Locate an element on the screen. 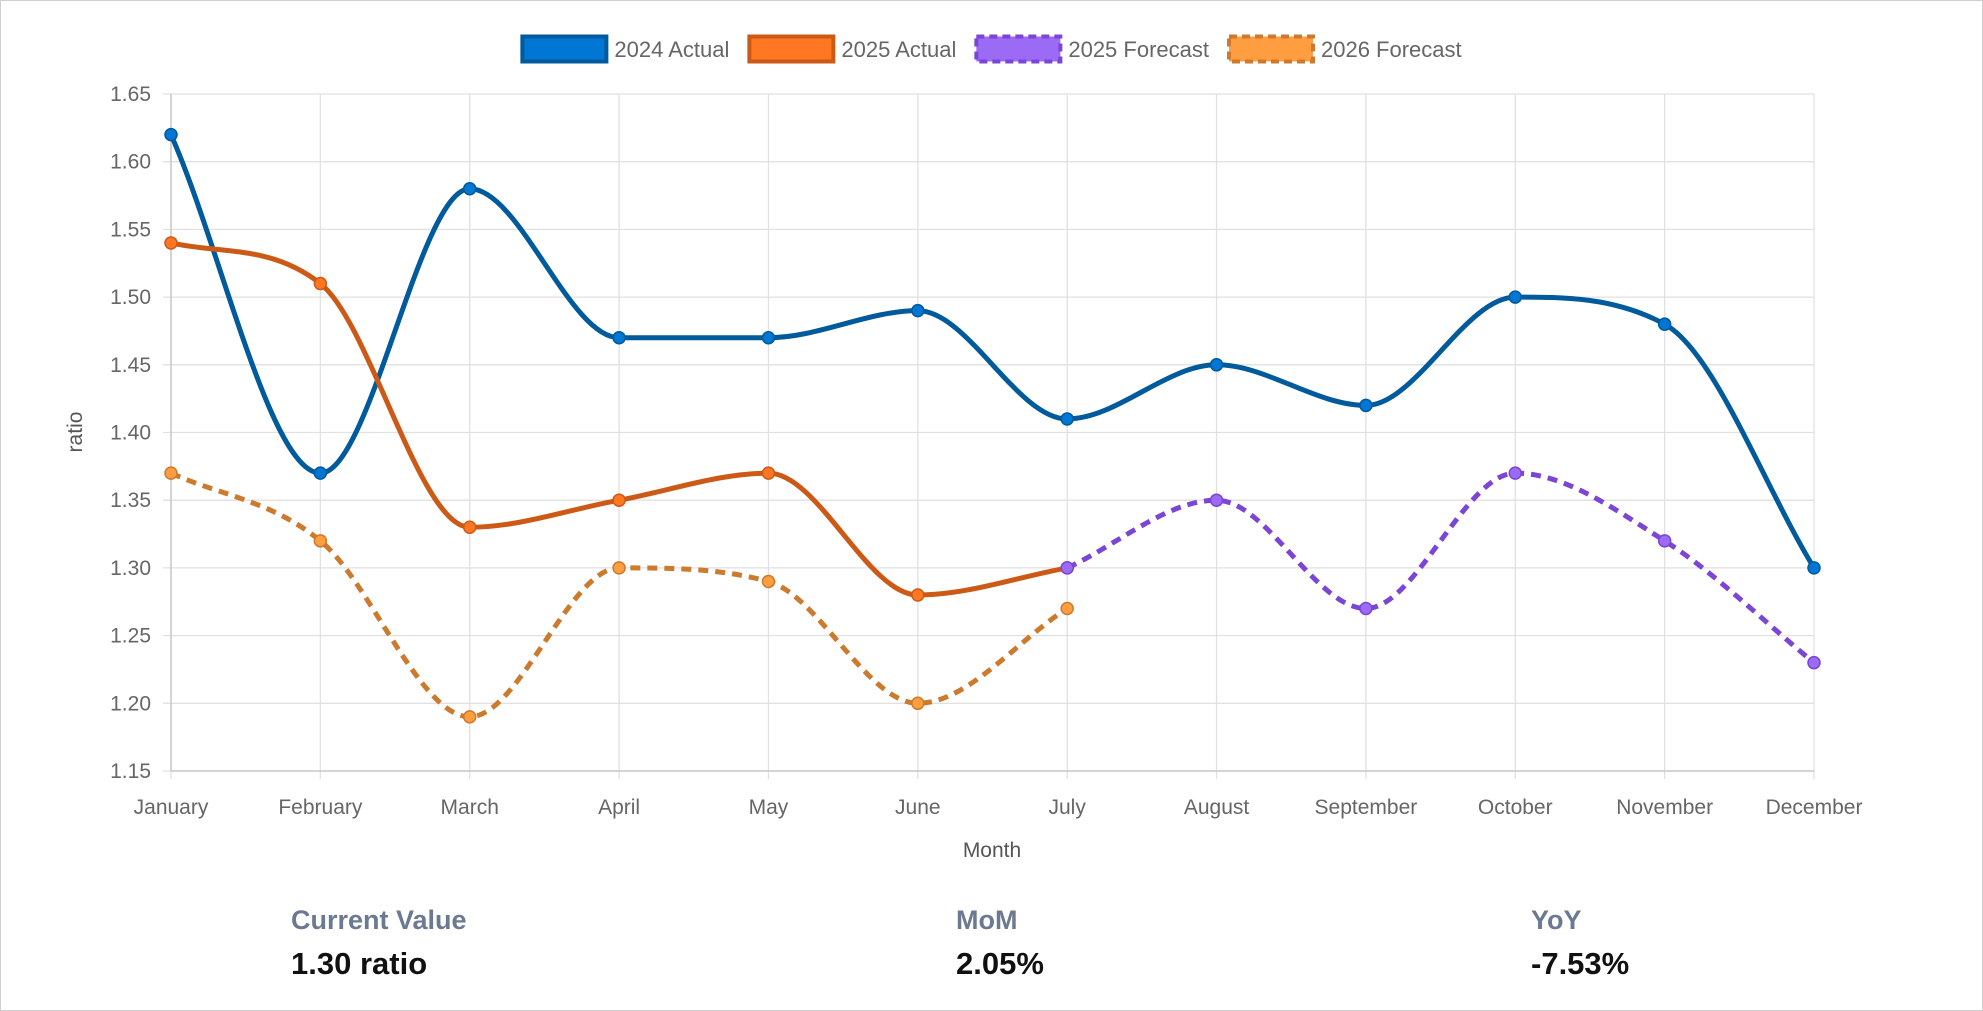 This screenshot has width=1983, height=1011. y-tick-label: 1.30 is located at coordinates (130, 568).